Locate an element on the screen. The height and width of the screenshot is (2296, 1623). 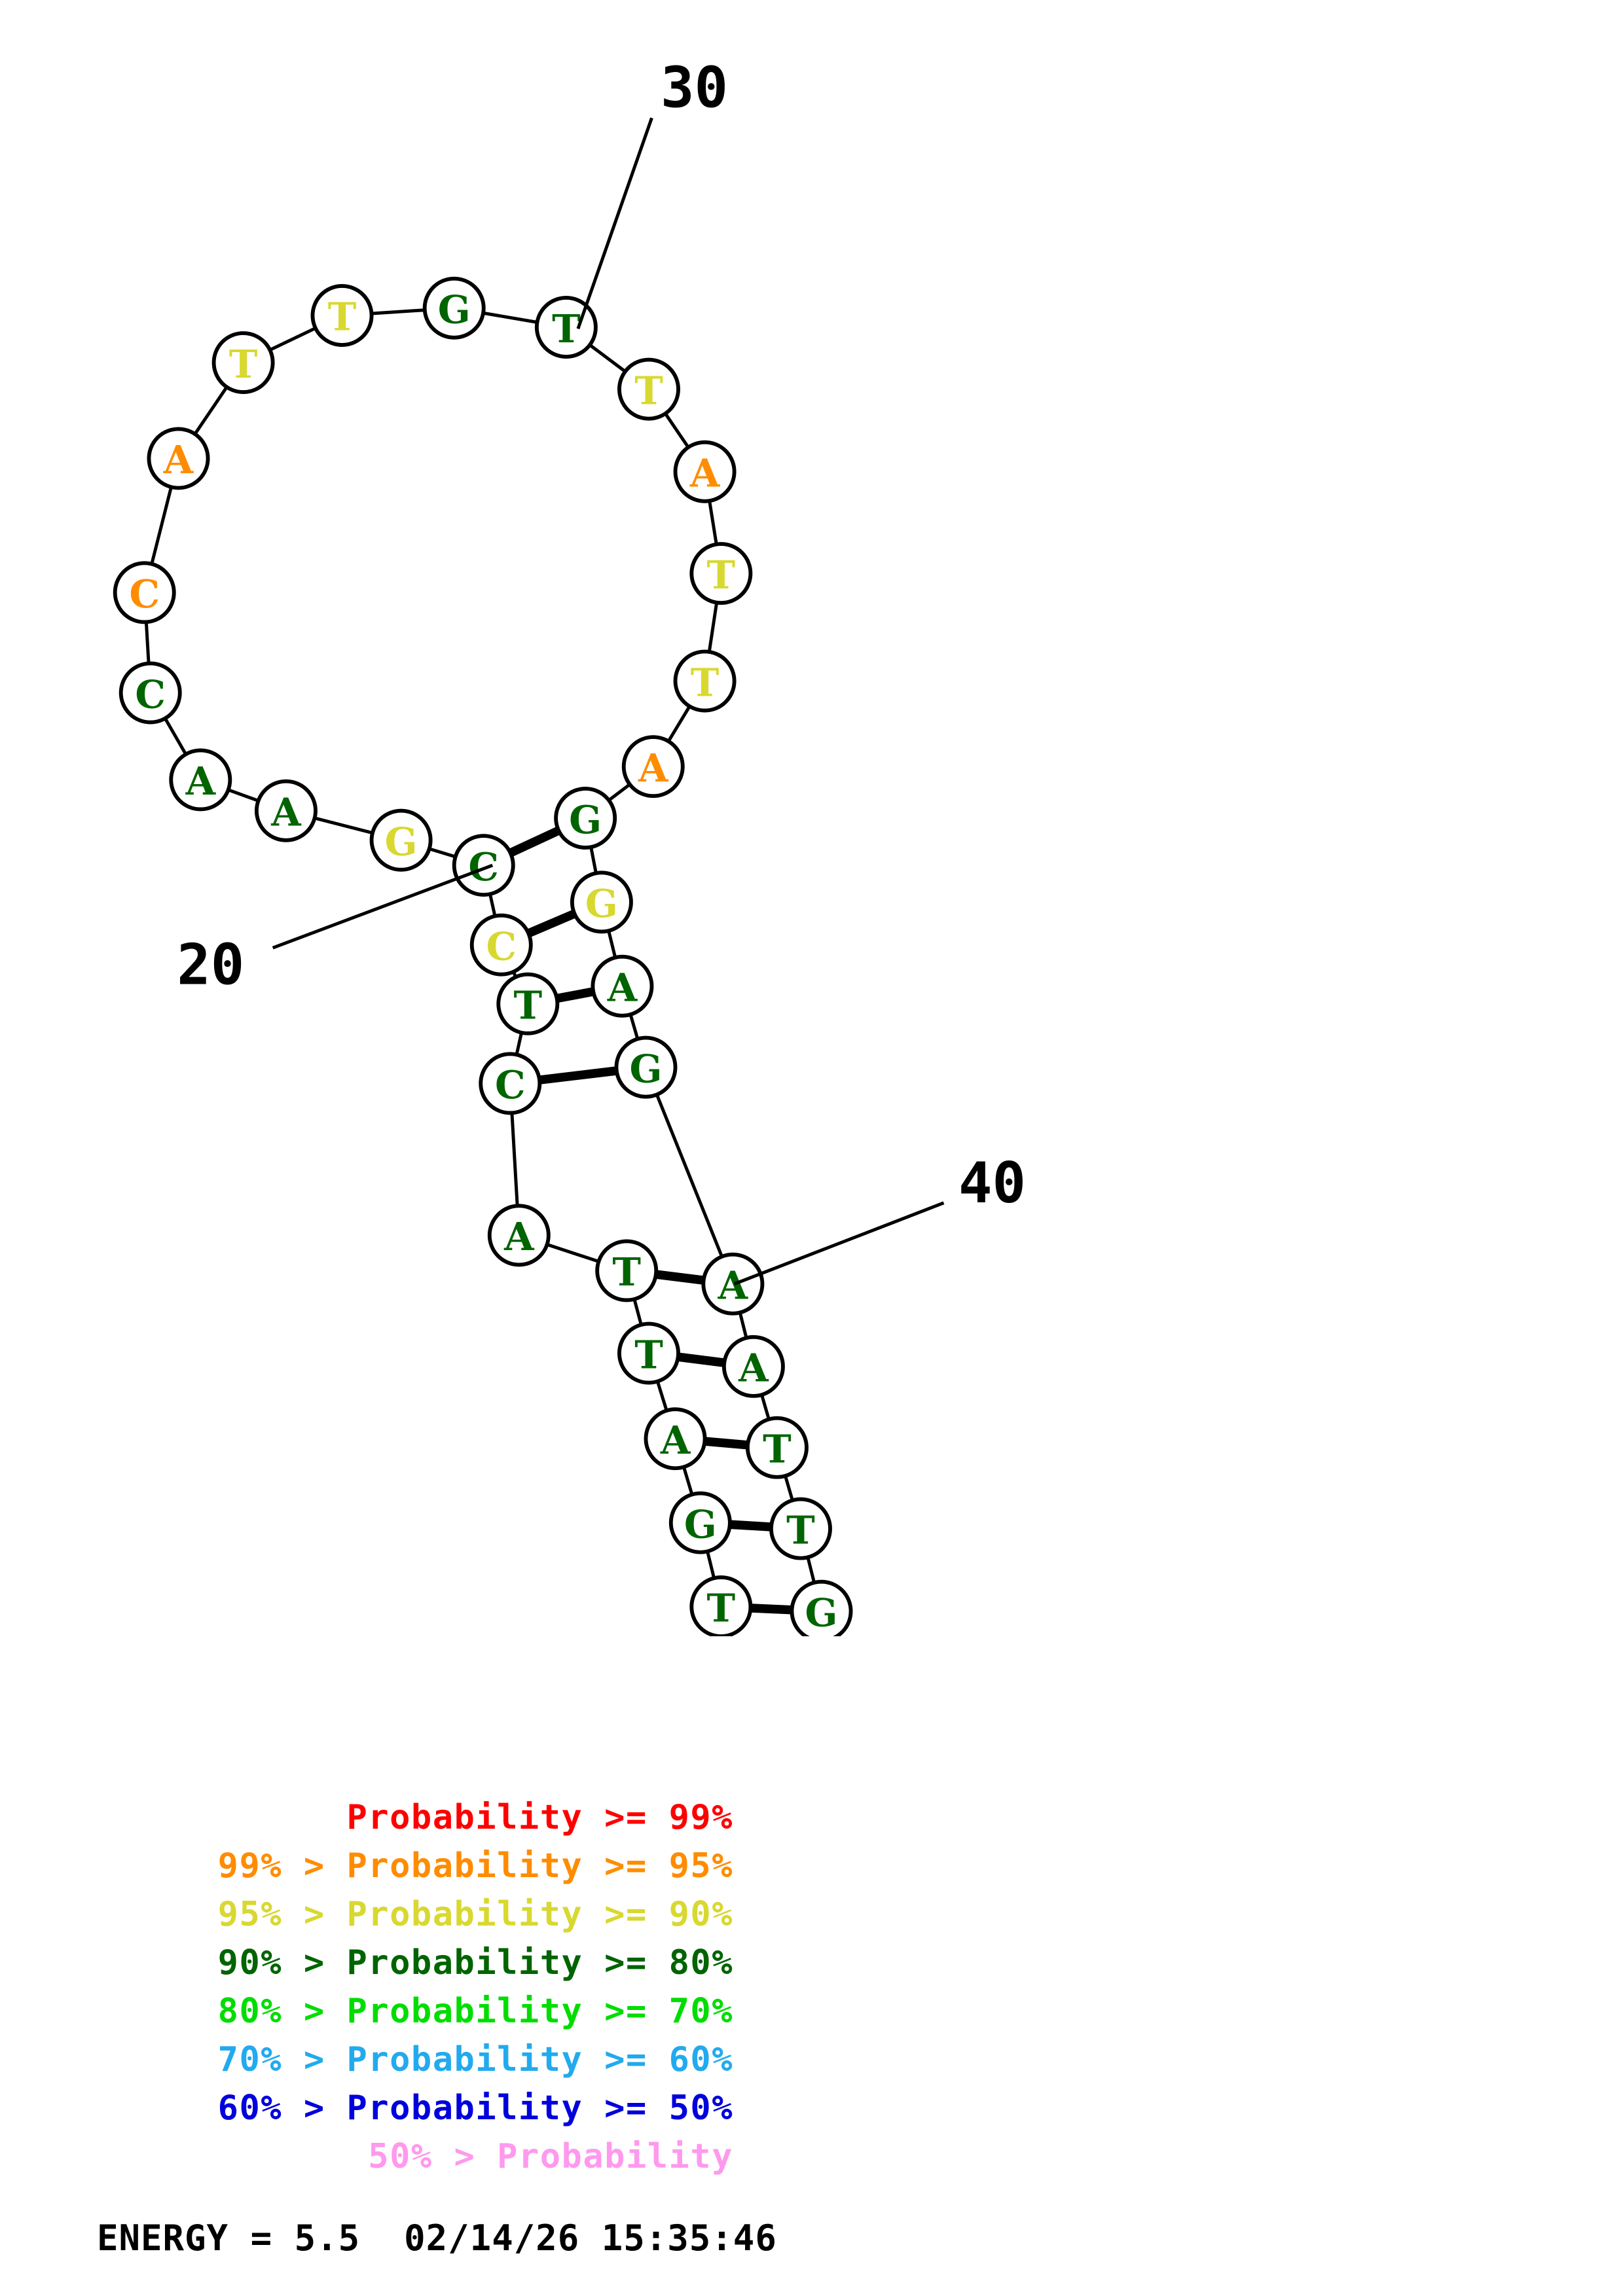
energy-footer: ENERGY = 5.5 02/14/26 15:35:46 is located at coordinates (437, 2238).